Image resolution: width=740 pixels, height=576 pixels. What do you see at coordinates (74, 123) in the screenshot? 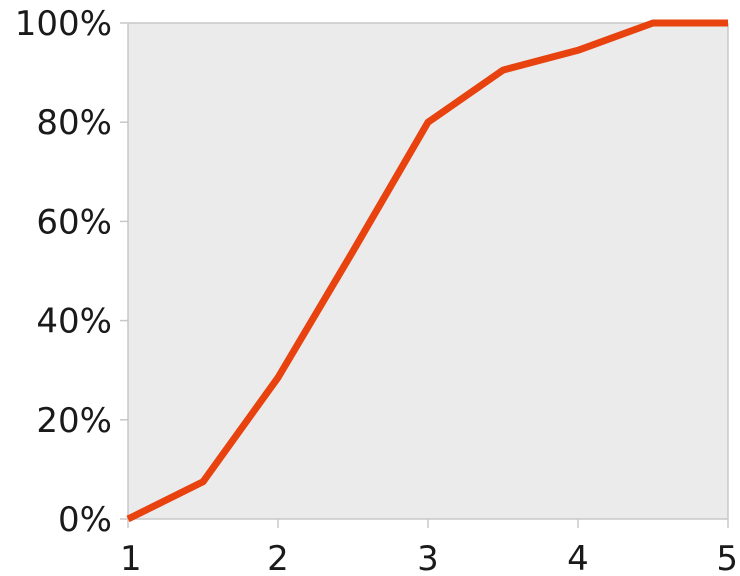
I see `y-tick-label: 80%` at bounding box center [74, 123].